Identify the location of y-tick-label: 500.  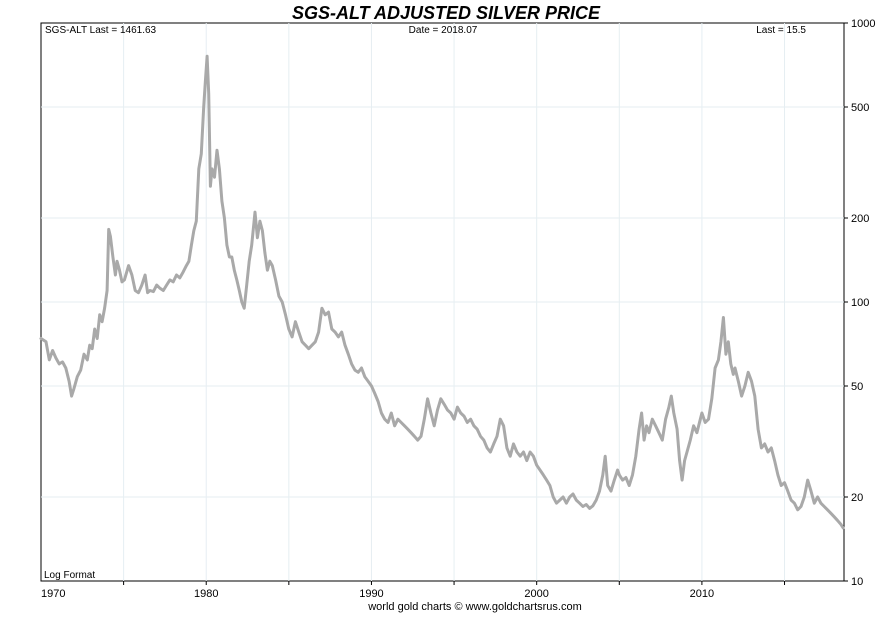
(860, 108).